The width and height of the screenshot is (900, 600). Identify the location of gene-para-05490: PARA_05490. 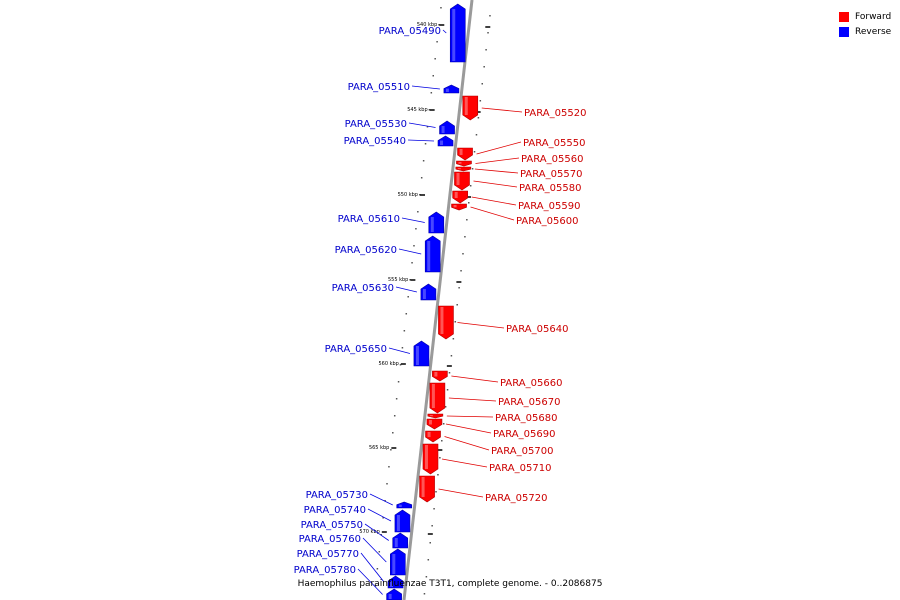
(422, 33).